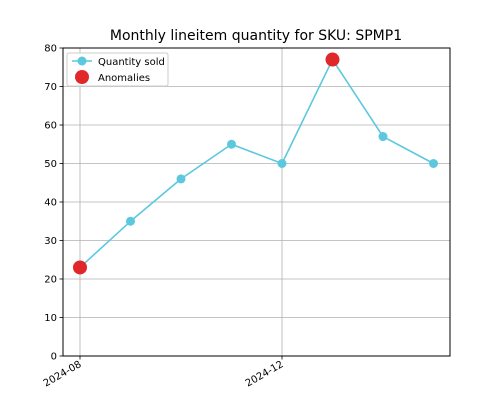 Image resolution: width=500 pixels, height=400 pixels. I want to click on y-tick-label: 0, so click(54, 357).